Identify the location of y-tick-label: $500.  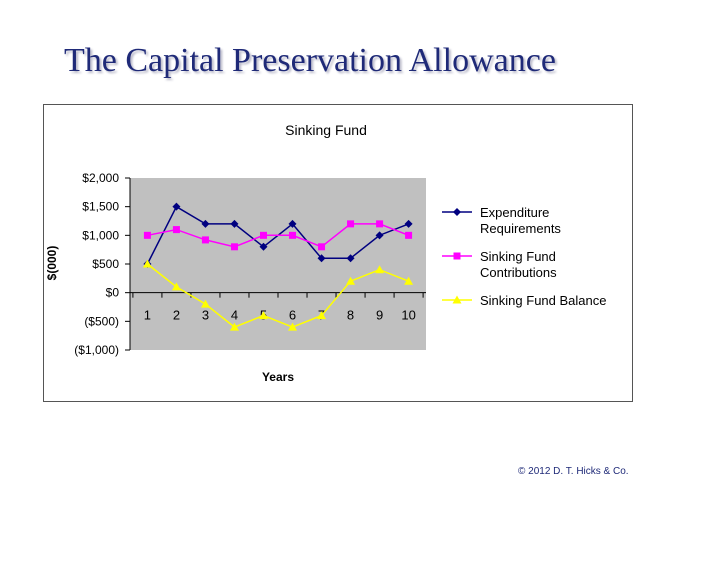
(105, 264).